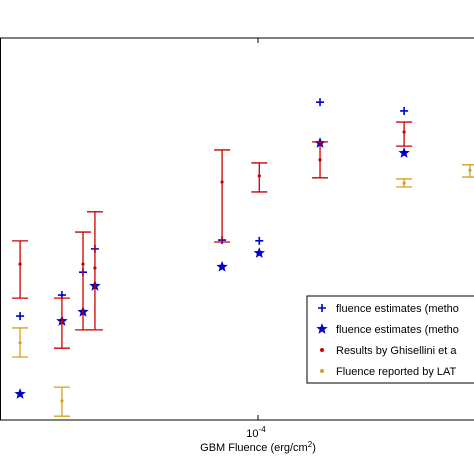 Image resolution: width=474 pixels, height=474 pixels. Describe the element at coordinates (310, 444) in the screenshot. I see `x-axis-label-sup: 2` at that location.